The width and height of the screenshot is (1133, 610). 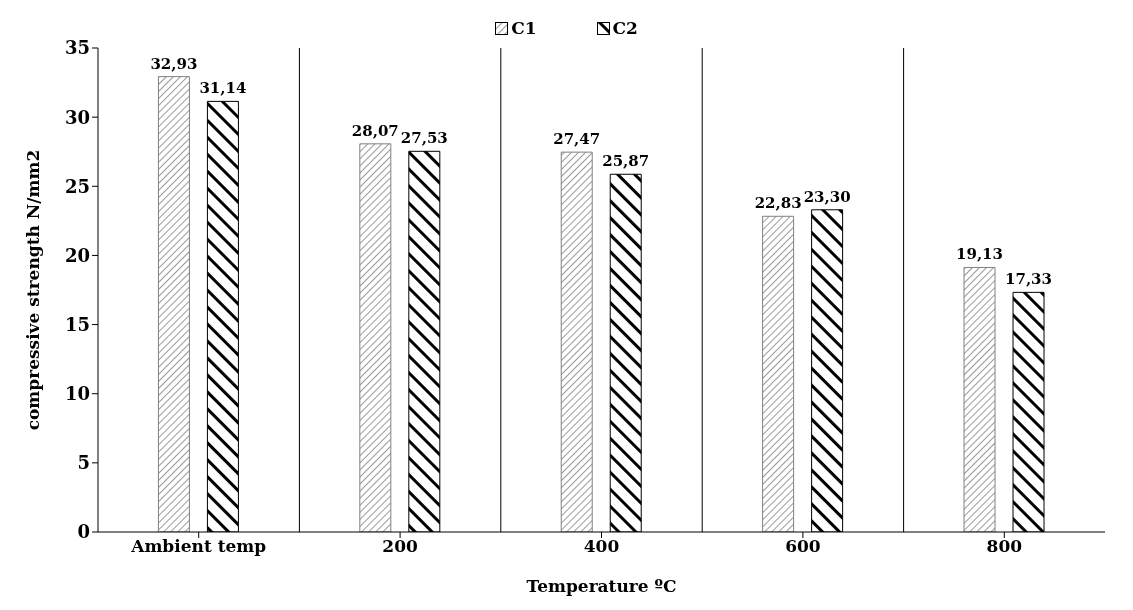 I want to click on y-tick-label: 0, so click(x=83, y=532).